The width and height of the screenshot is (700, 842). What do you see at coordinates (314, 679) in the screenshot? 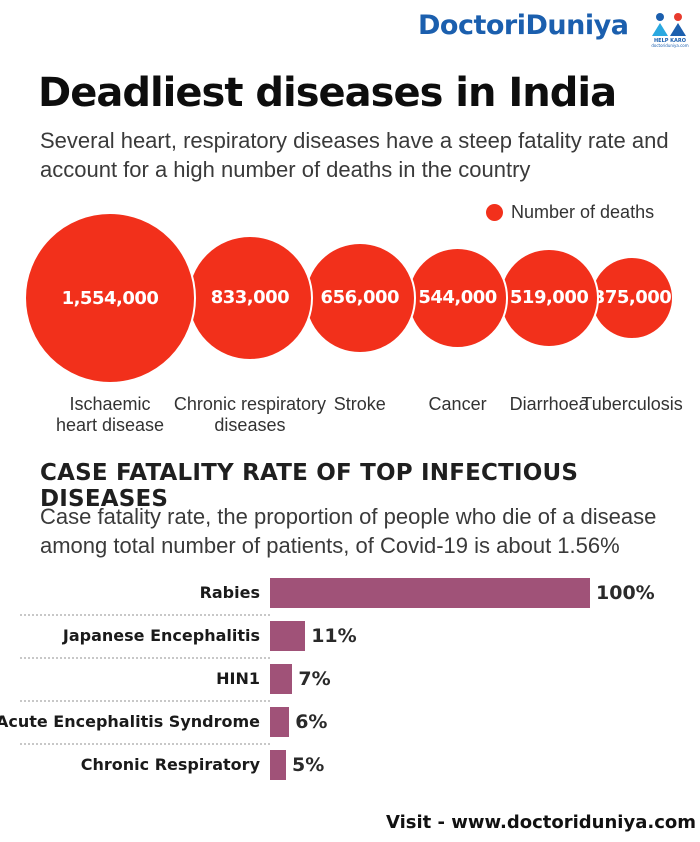
I see `bar-value-label: 7%` at bounding box center [314, 679].